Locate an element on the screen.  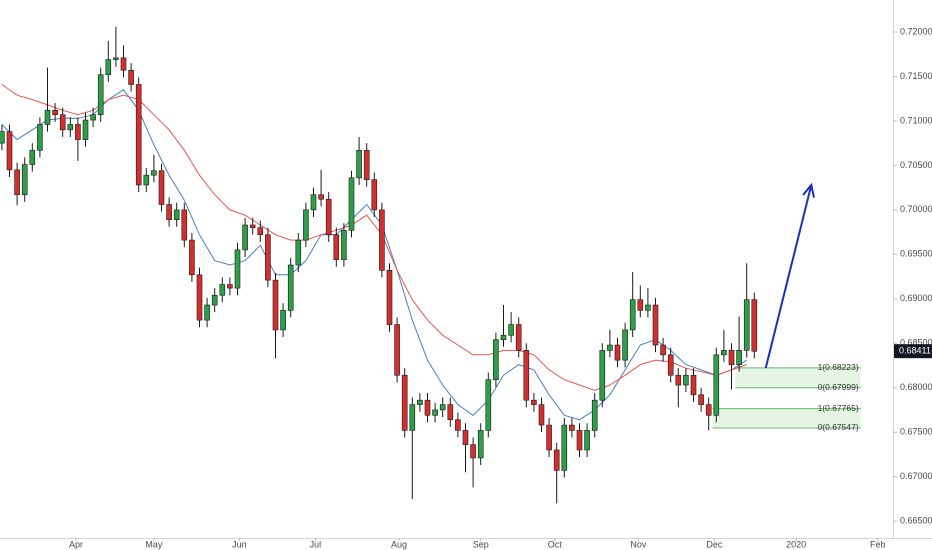
y-tick-label: 0.69000 is located at coordinates (916, 298).